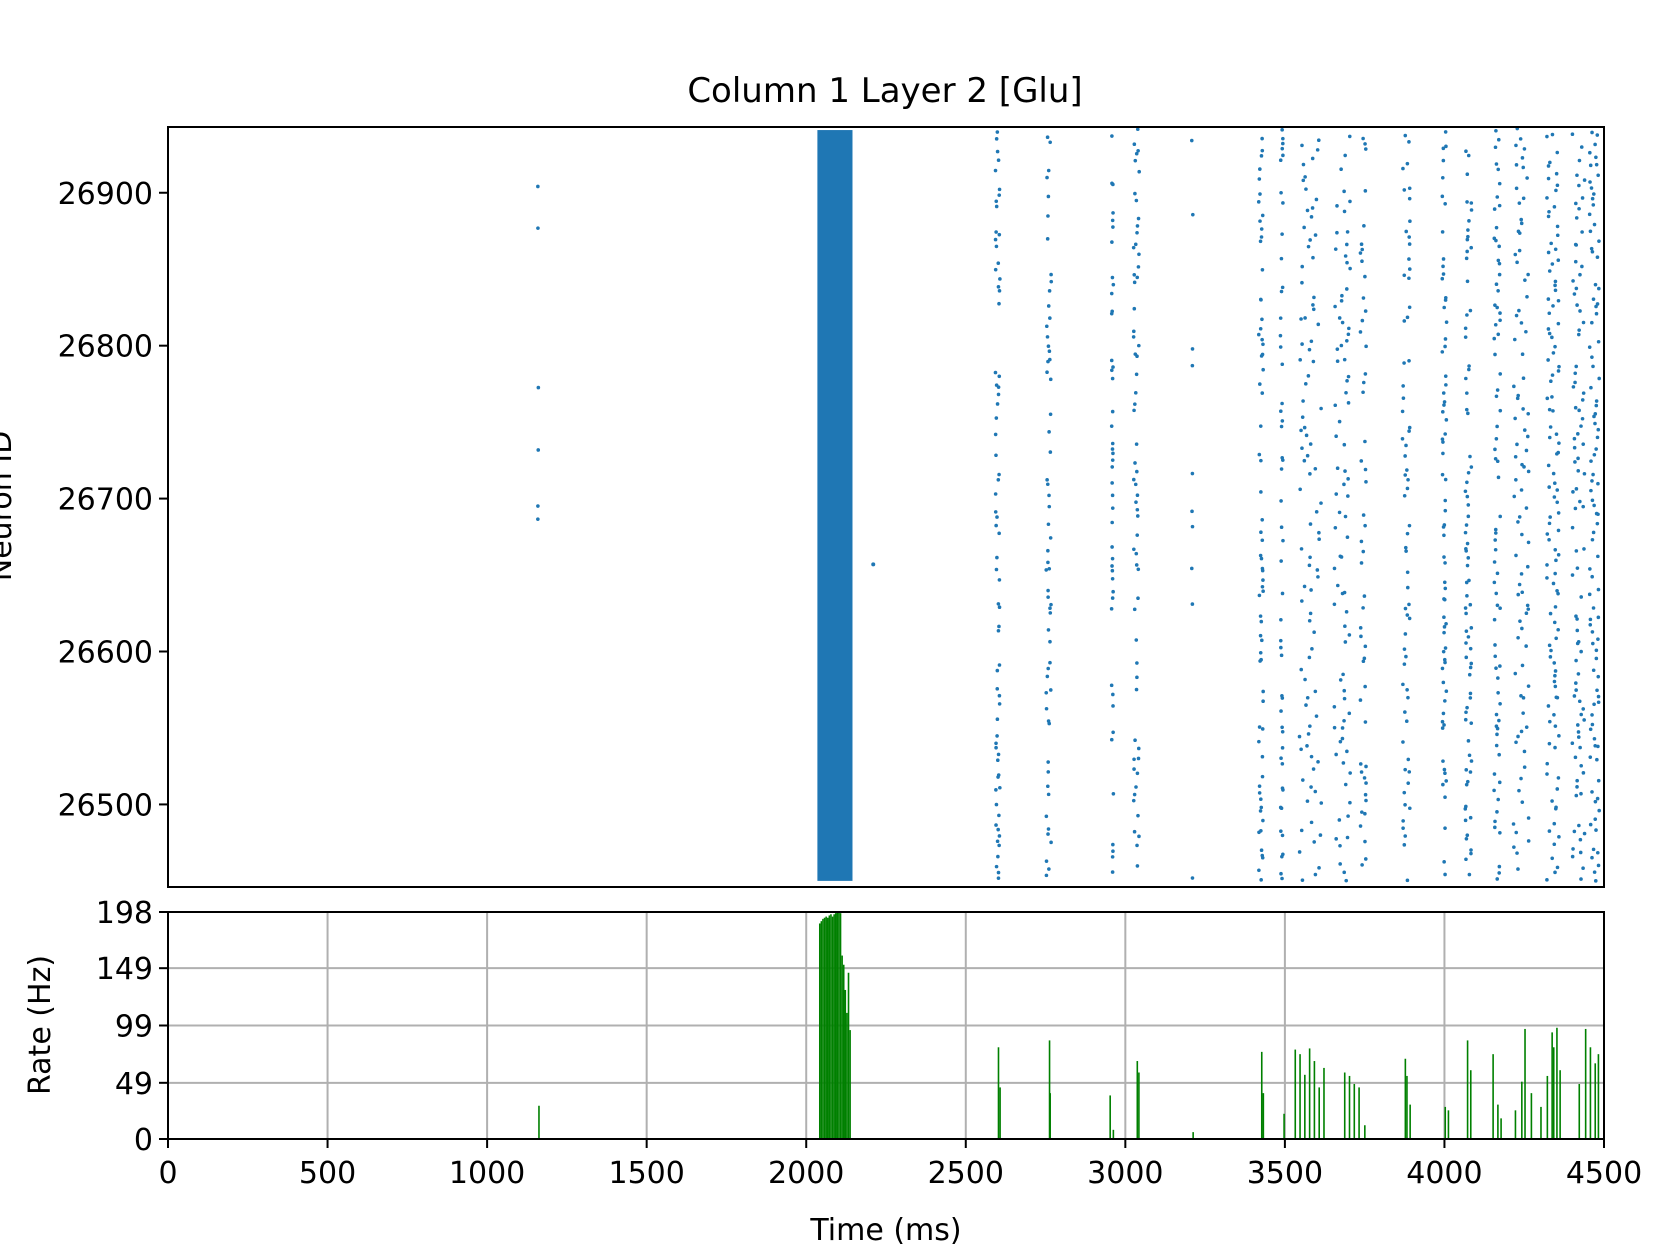 The width and height of the screenshot is (1664, 1248). What do you see at coordinates (105, 347) in the screenshot?
I see `raster-ytick-label: 26800` at bounding box center [105, 347].